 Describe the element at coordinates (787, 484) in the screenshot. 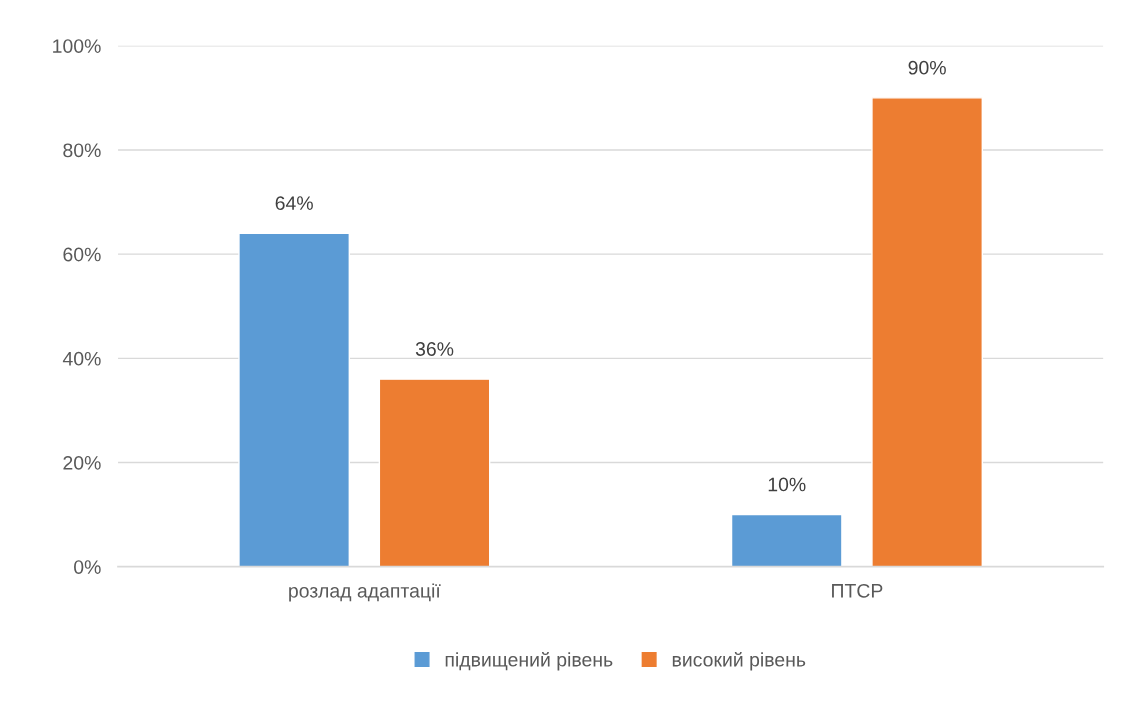

I see `data-label: 10%` at that location.